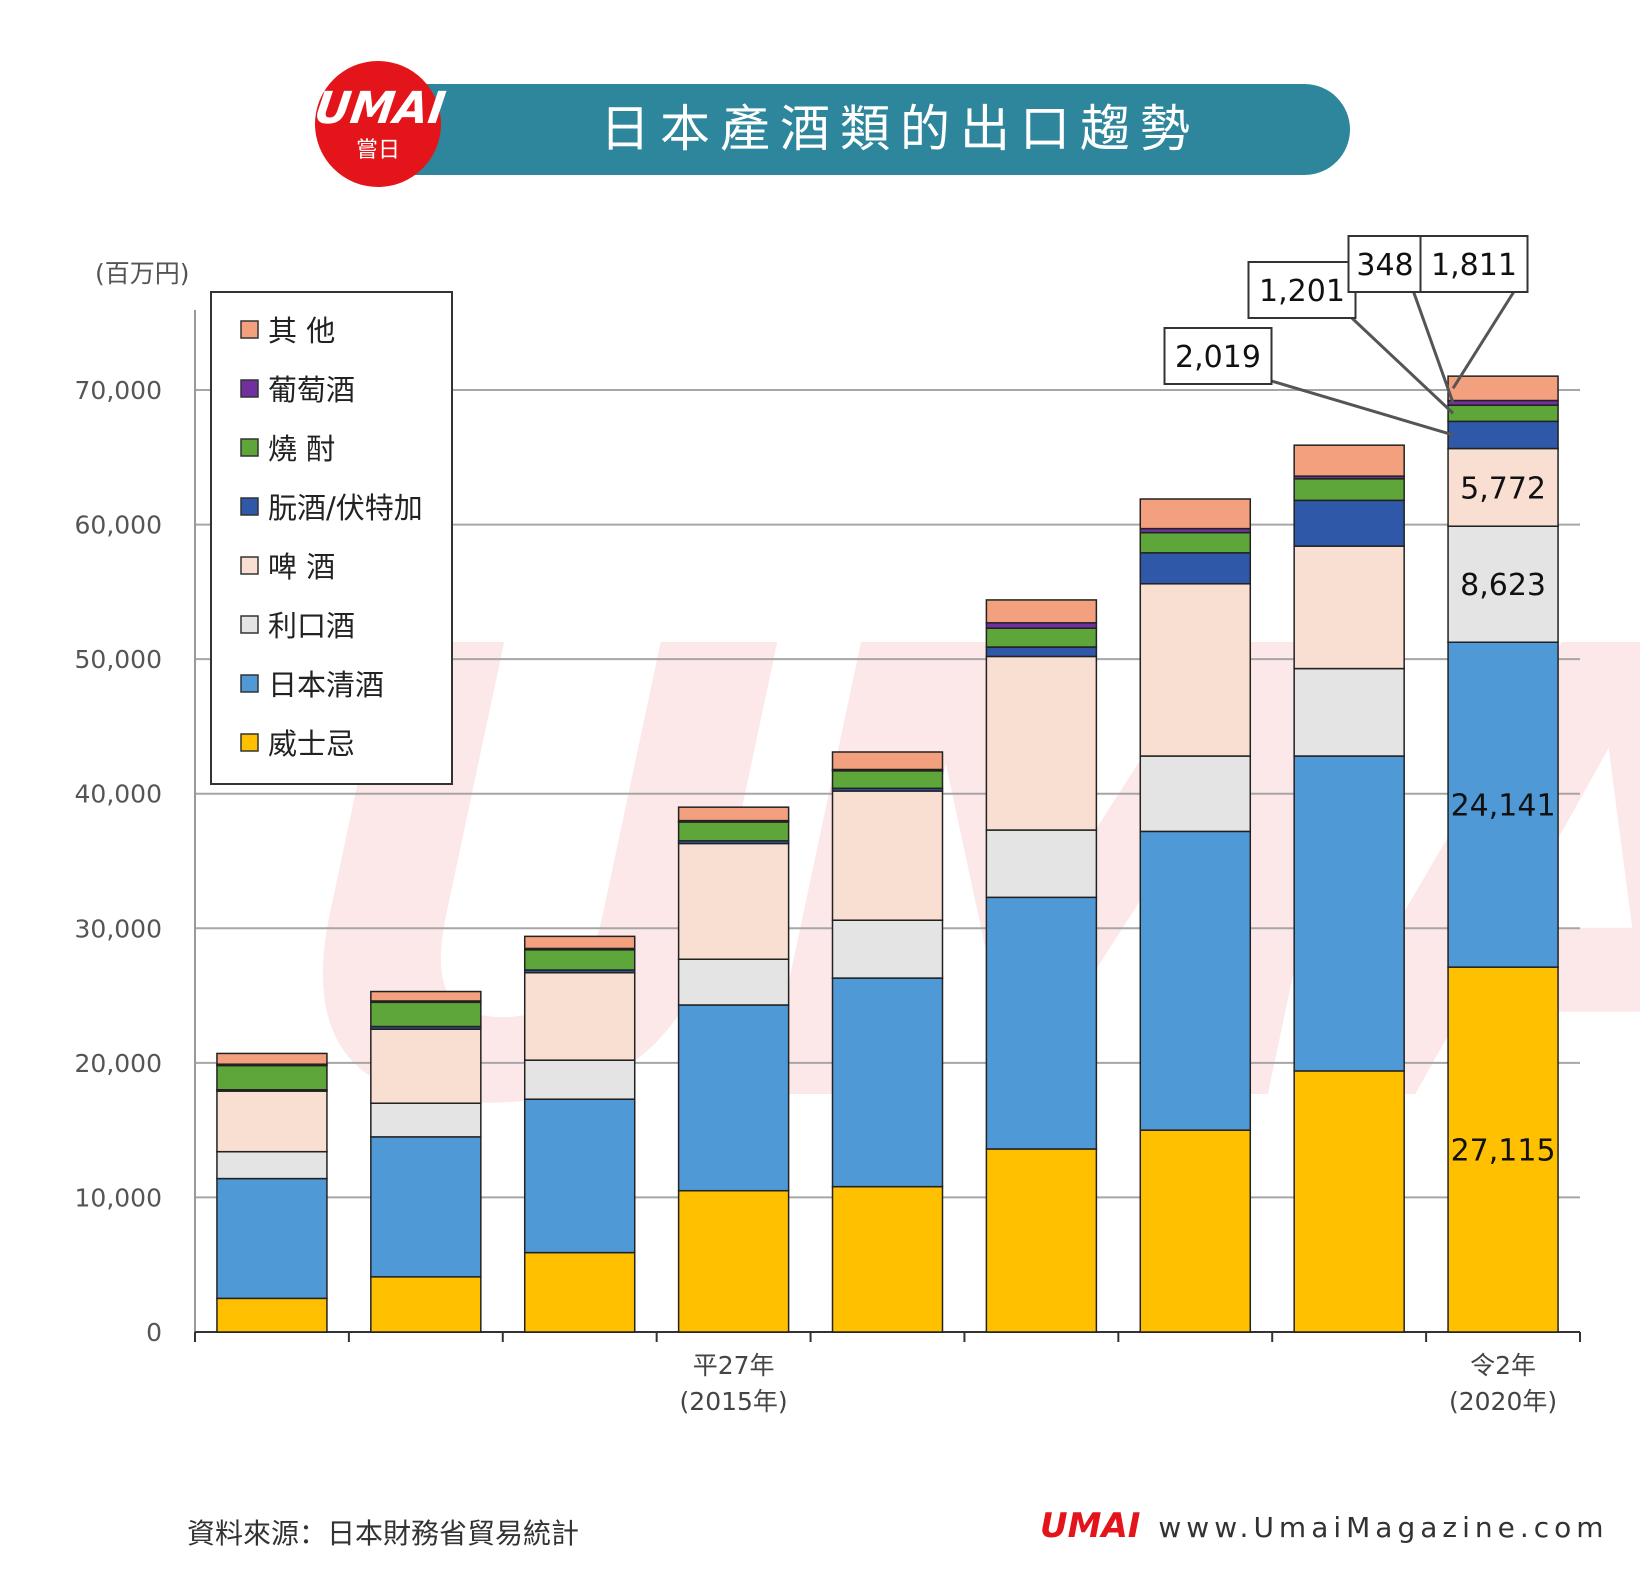  What do you see at coordinates (326, 685) in the screenshot?
I see `legend-label: 日本清酒` at bounding box center [326, 685].